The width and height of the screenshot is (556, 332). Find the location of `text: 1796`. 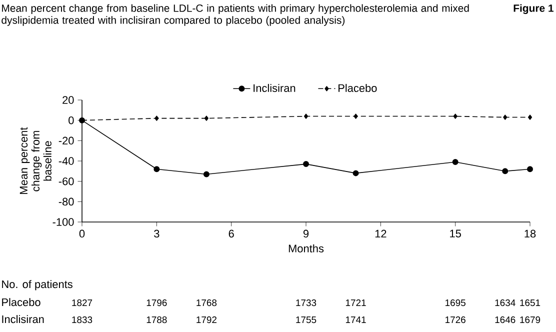

text: 1796 is located at coordinates (156, 302).